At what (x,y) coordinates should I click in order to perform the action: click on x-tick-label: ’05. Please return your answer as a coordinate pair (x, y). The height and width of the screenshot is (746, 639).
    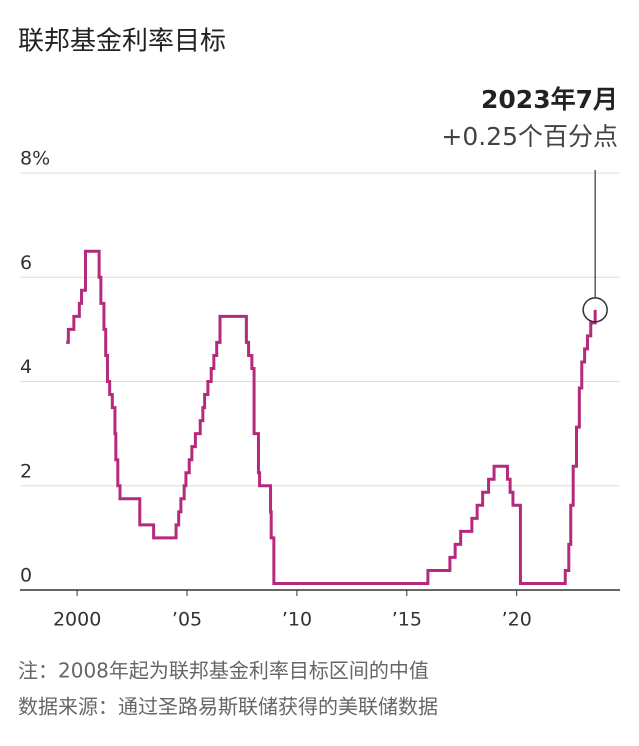
    Looking at the image, I should click on (187, 620).